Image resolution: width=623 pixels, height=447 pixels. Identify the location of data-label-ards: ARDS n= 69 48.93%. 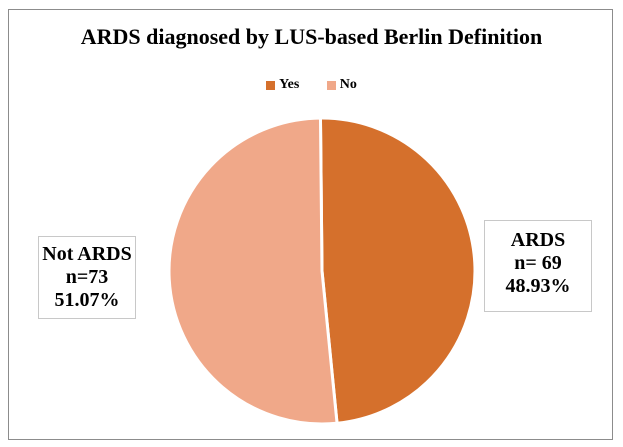
(538, 266).